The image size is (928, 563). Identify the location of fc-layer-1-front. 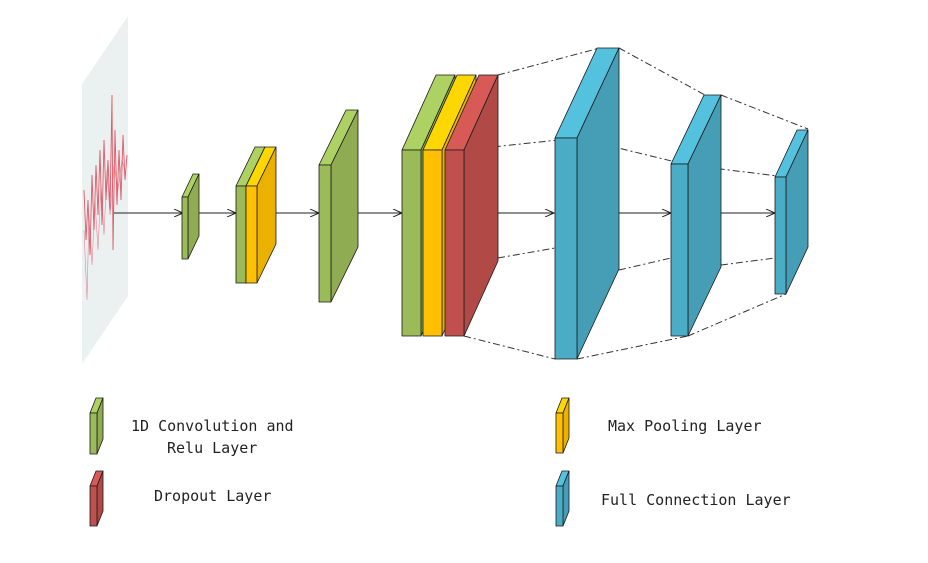
(566, 248).